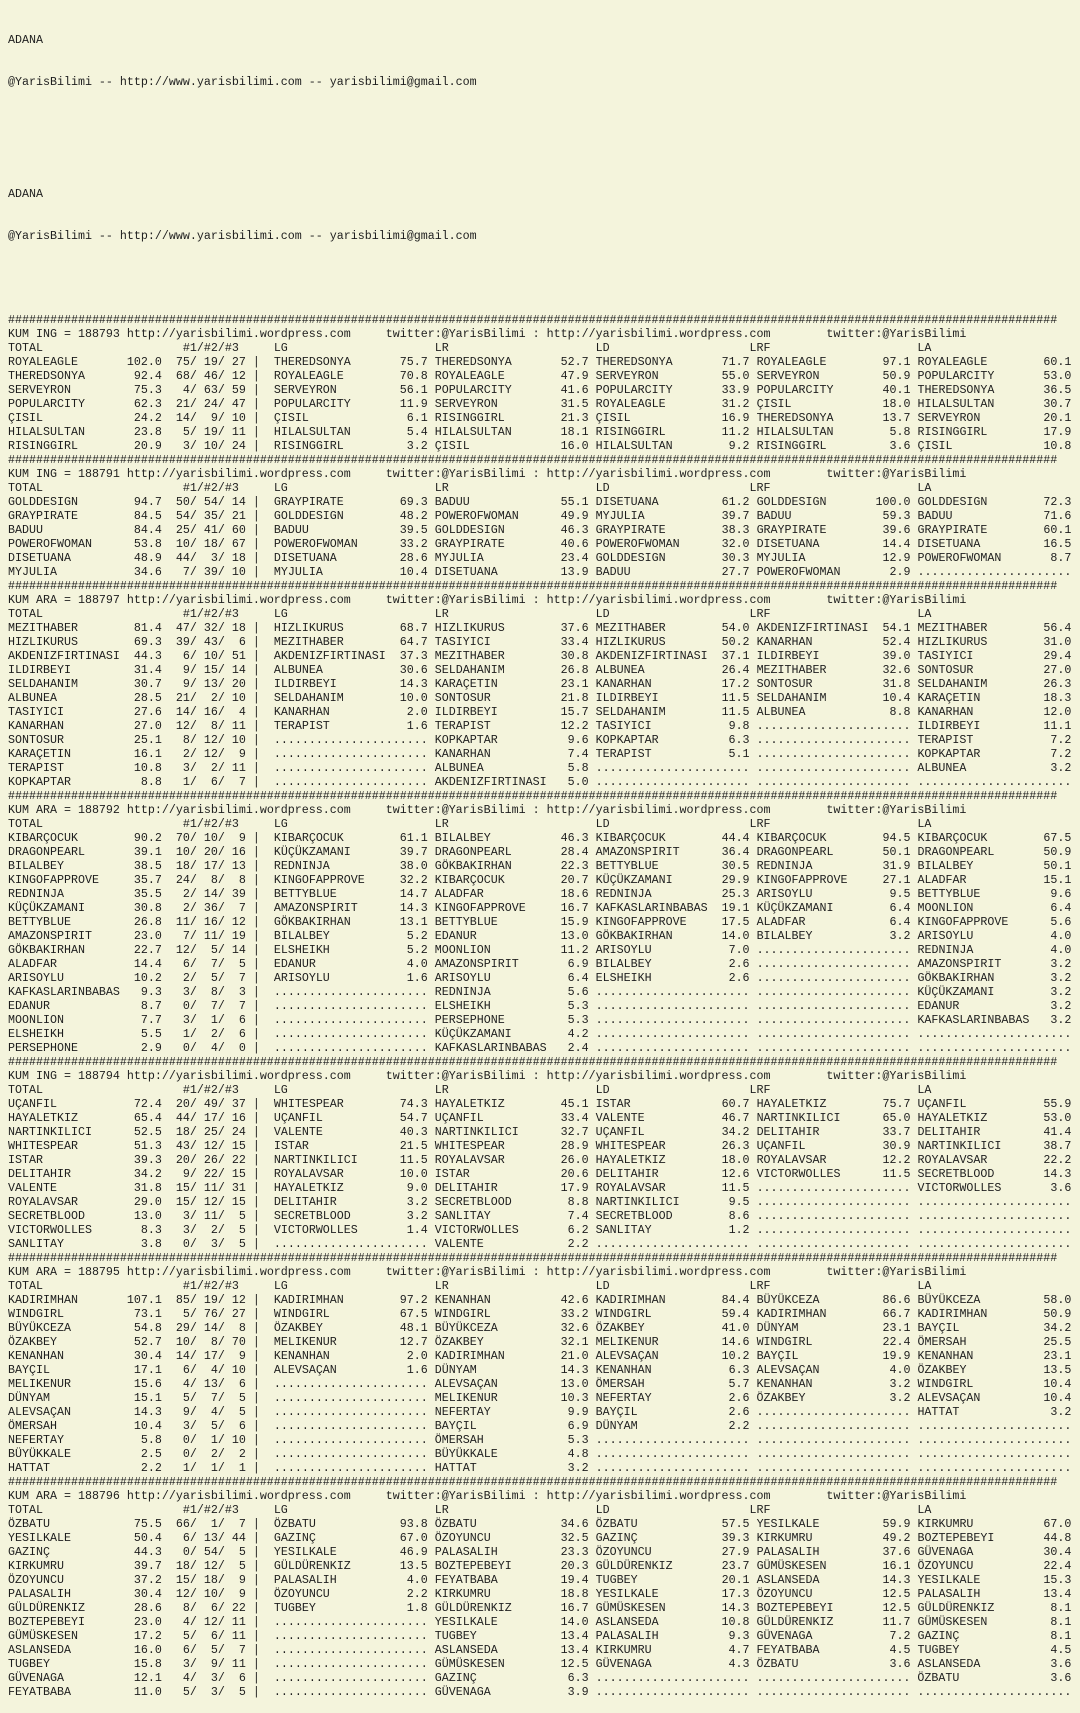  Describe the element at coordinates (977, 446) in the screenshot. I see `leg-la-name: ÇISIL` at that location.